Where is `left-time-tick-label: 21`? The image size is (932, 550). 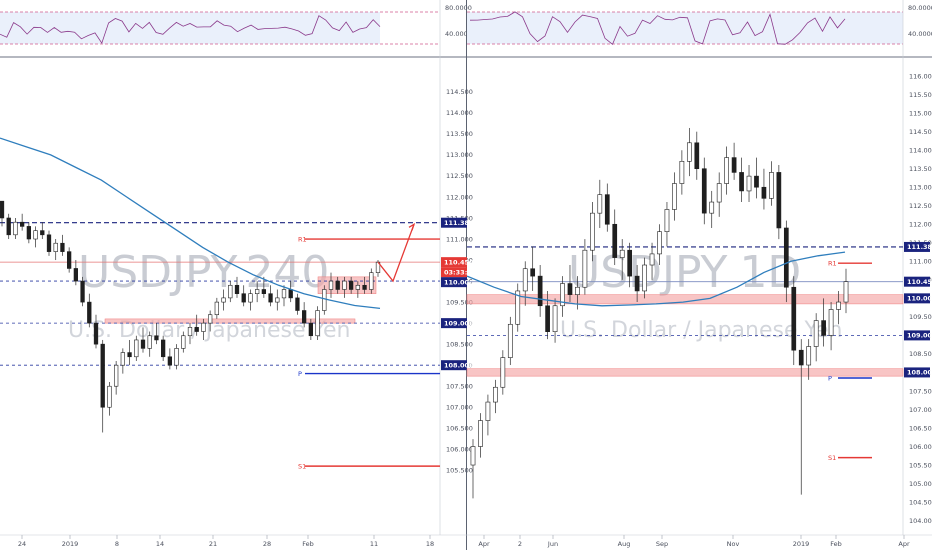
left-time-tick-label: 21 is located at coordinates (213, 544).